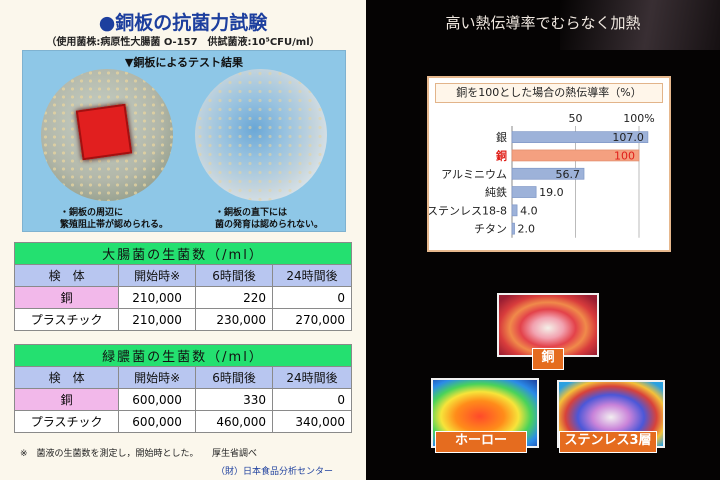 This screenshot has width=720, height=480. I want to click on light-flare, so click(640, 25).